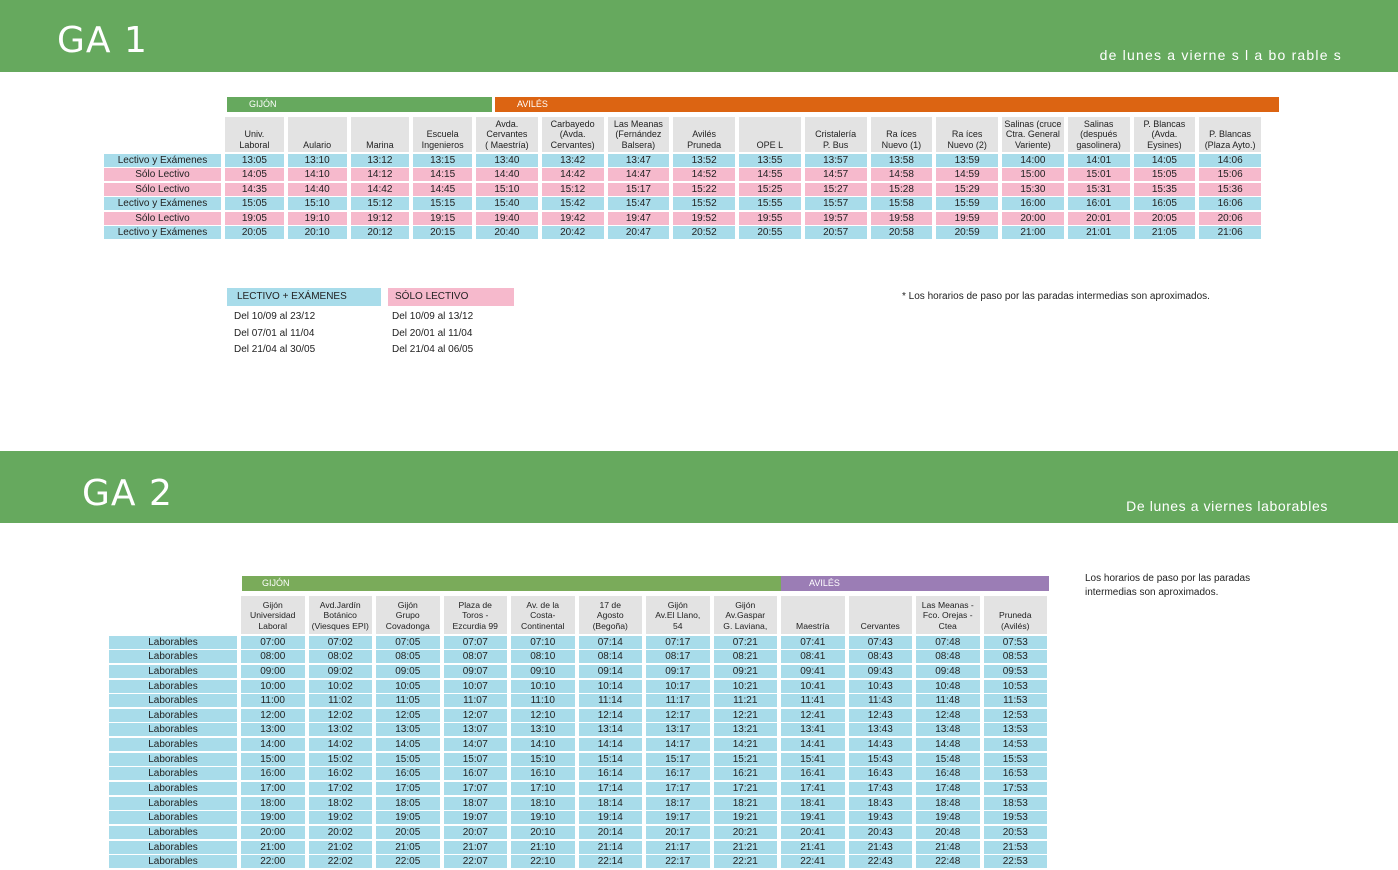 Image resolution: width=1398 pixels, height=870 pixels. Describe the element at coordinates (813, 862) in the screenshot. I see `ga2-time-cell: 22:41` at that location.